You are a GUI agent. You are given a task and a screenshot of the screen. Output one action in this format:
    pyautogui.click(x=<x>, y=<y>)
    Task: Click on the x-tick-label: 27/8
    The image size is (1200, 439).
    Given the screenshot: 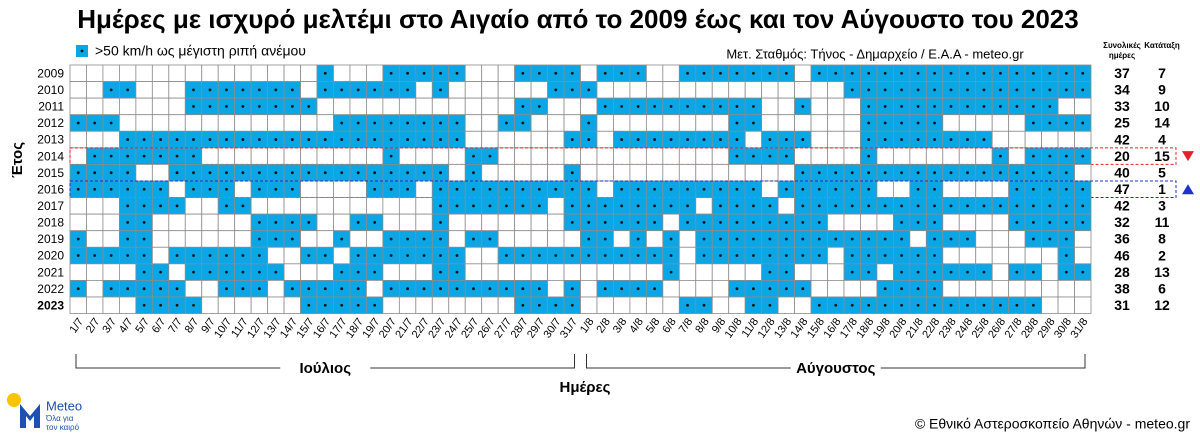 What is the action you would take?
    pyautogui.click(x=1014, y=328)
    